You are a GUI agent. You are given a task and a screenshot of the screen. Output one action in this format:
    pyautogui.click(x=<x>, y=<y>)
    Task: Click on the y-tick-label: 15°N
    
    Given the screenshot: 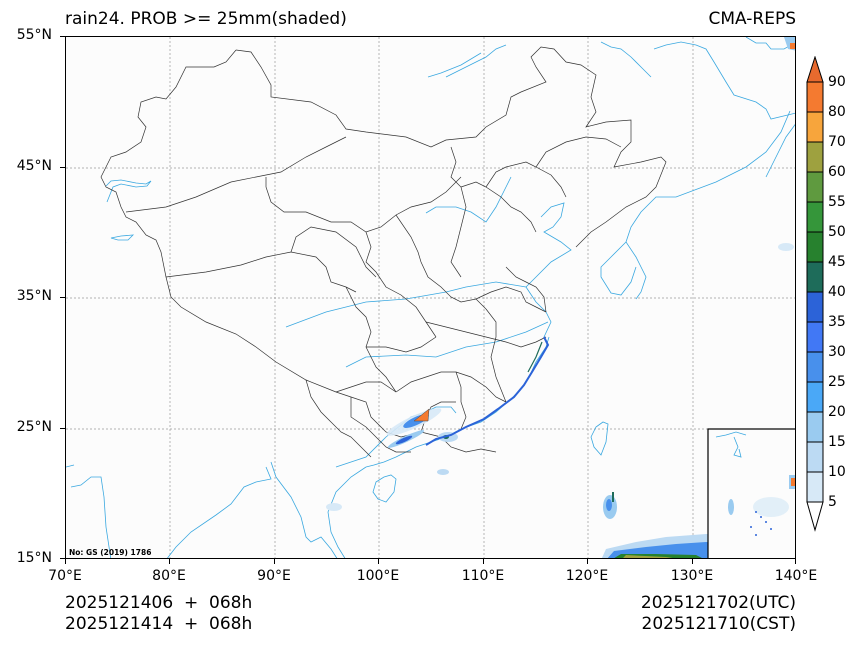 What is the action you would take?
    pyautogui.click(x=34, y=558)
    